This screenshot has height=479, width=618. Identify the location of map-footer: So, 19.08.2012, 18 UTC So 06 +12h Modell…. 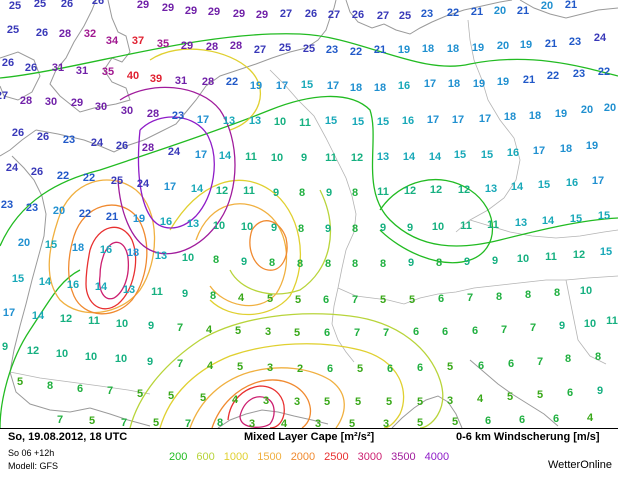
(309, 453).